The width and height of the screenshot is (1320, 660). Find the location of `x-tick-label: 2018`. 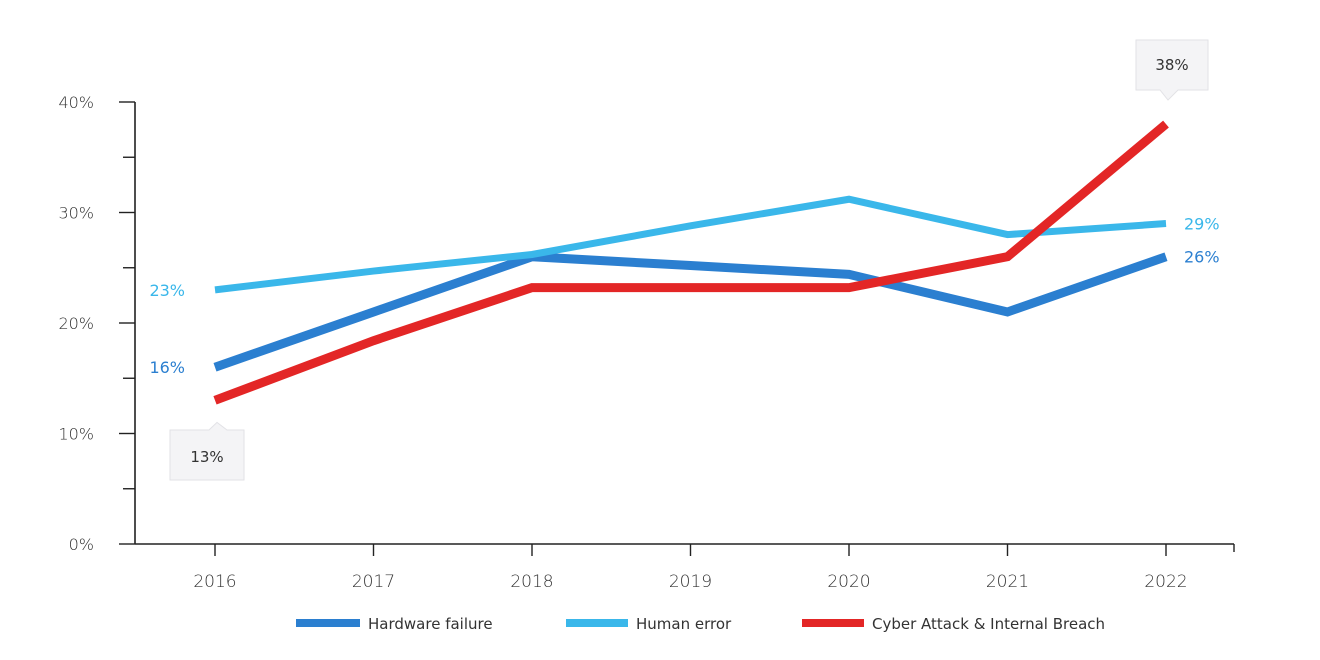

x-tick-label: 2018 is located at coordinates (531, 582).